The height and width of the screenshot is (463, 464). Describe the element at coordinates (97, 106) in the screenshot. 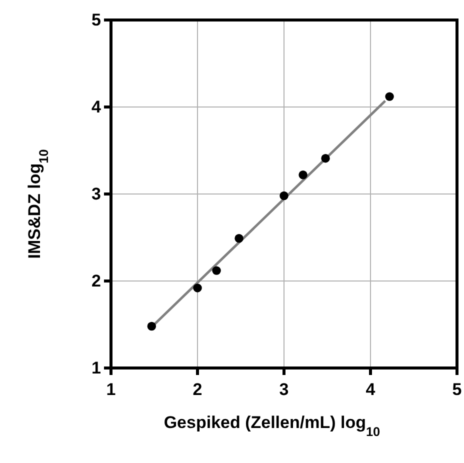

I see `y-tick-label: 4` at that location.